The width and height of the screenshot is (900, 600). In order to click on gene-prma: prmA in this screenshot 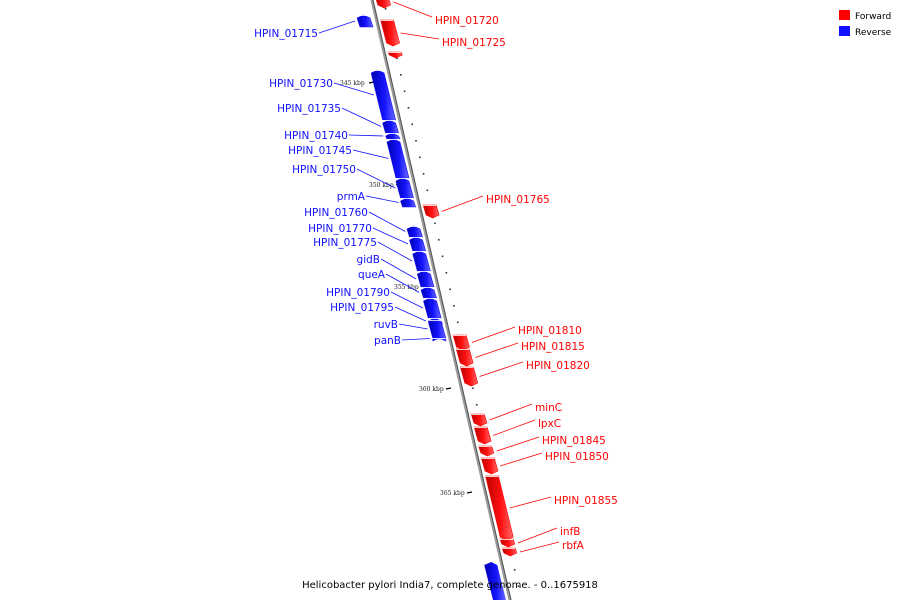, I will do `click(377, 199)`.